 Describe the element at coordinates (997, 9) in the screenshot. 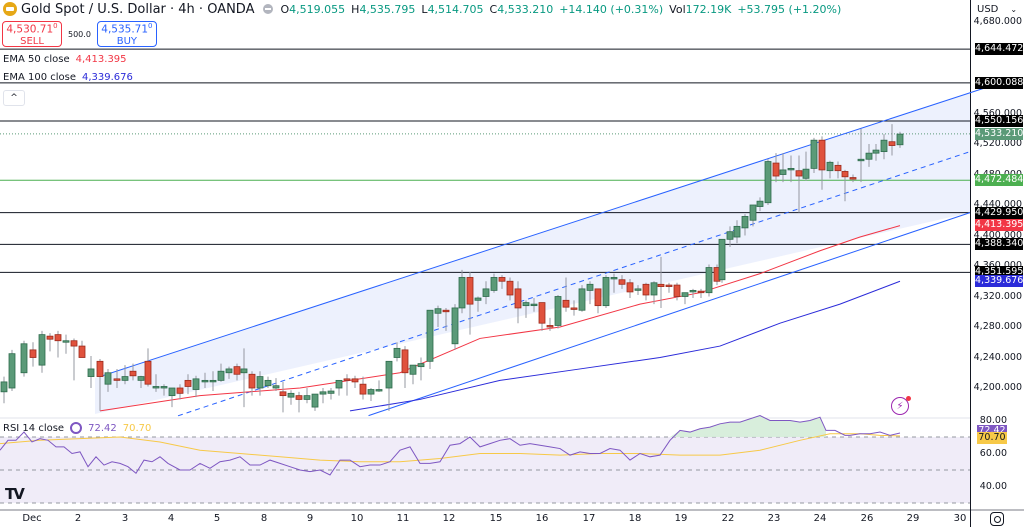

I see `currency-selector: USD ⌄` at that location.